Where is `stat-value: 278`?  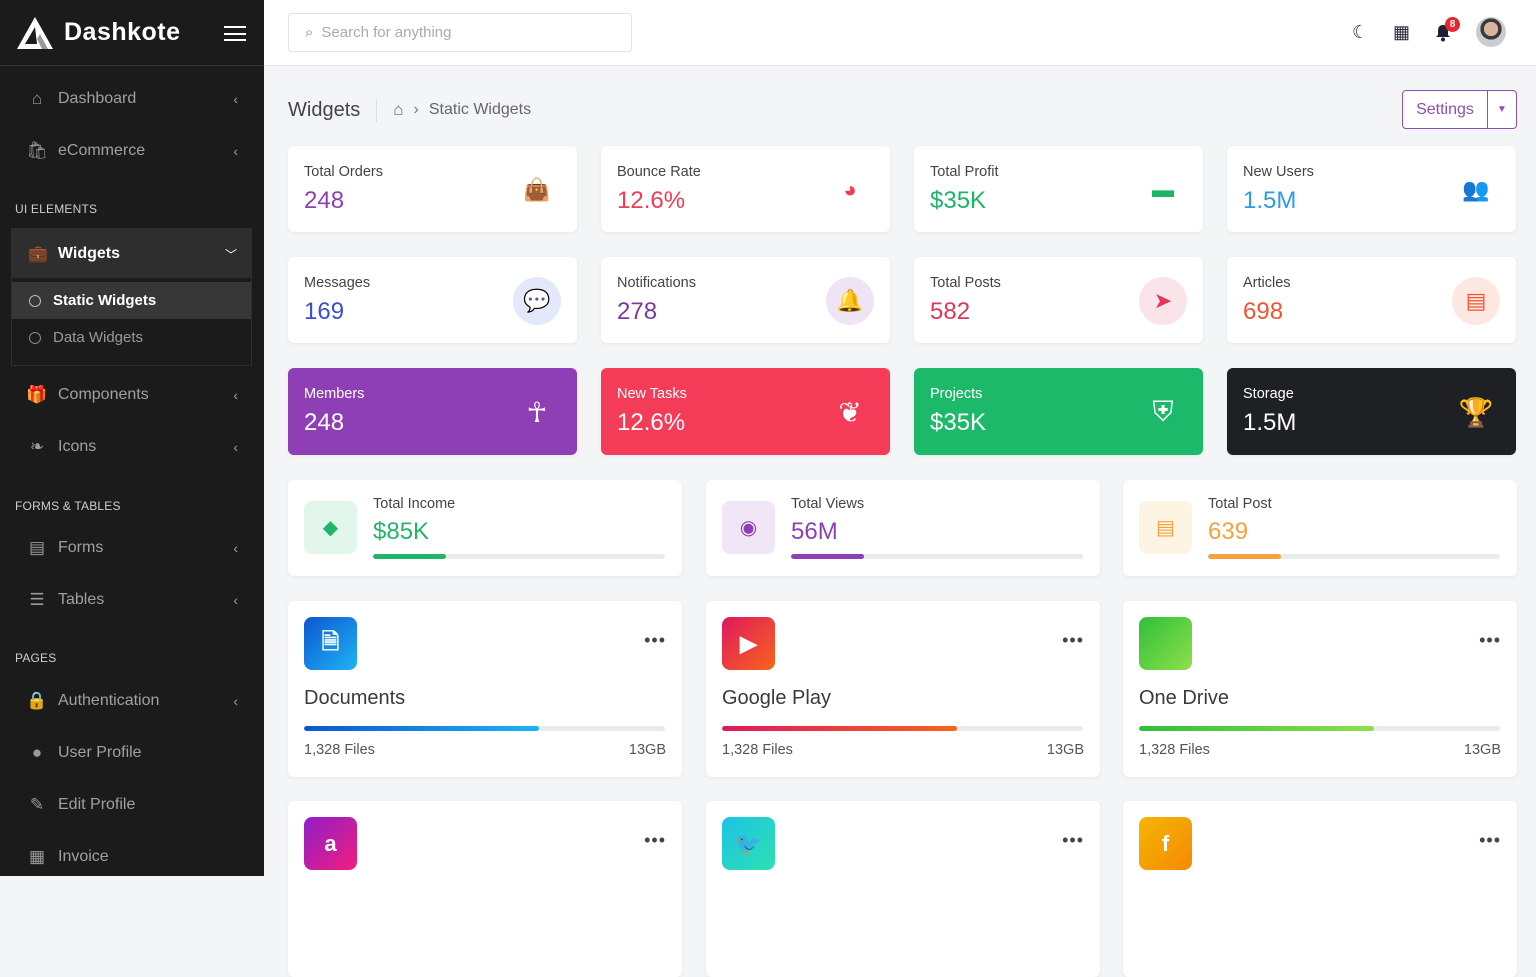
stat-value: 278 is located at coordinates (637, 311).